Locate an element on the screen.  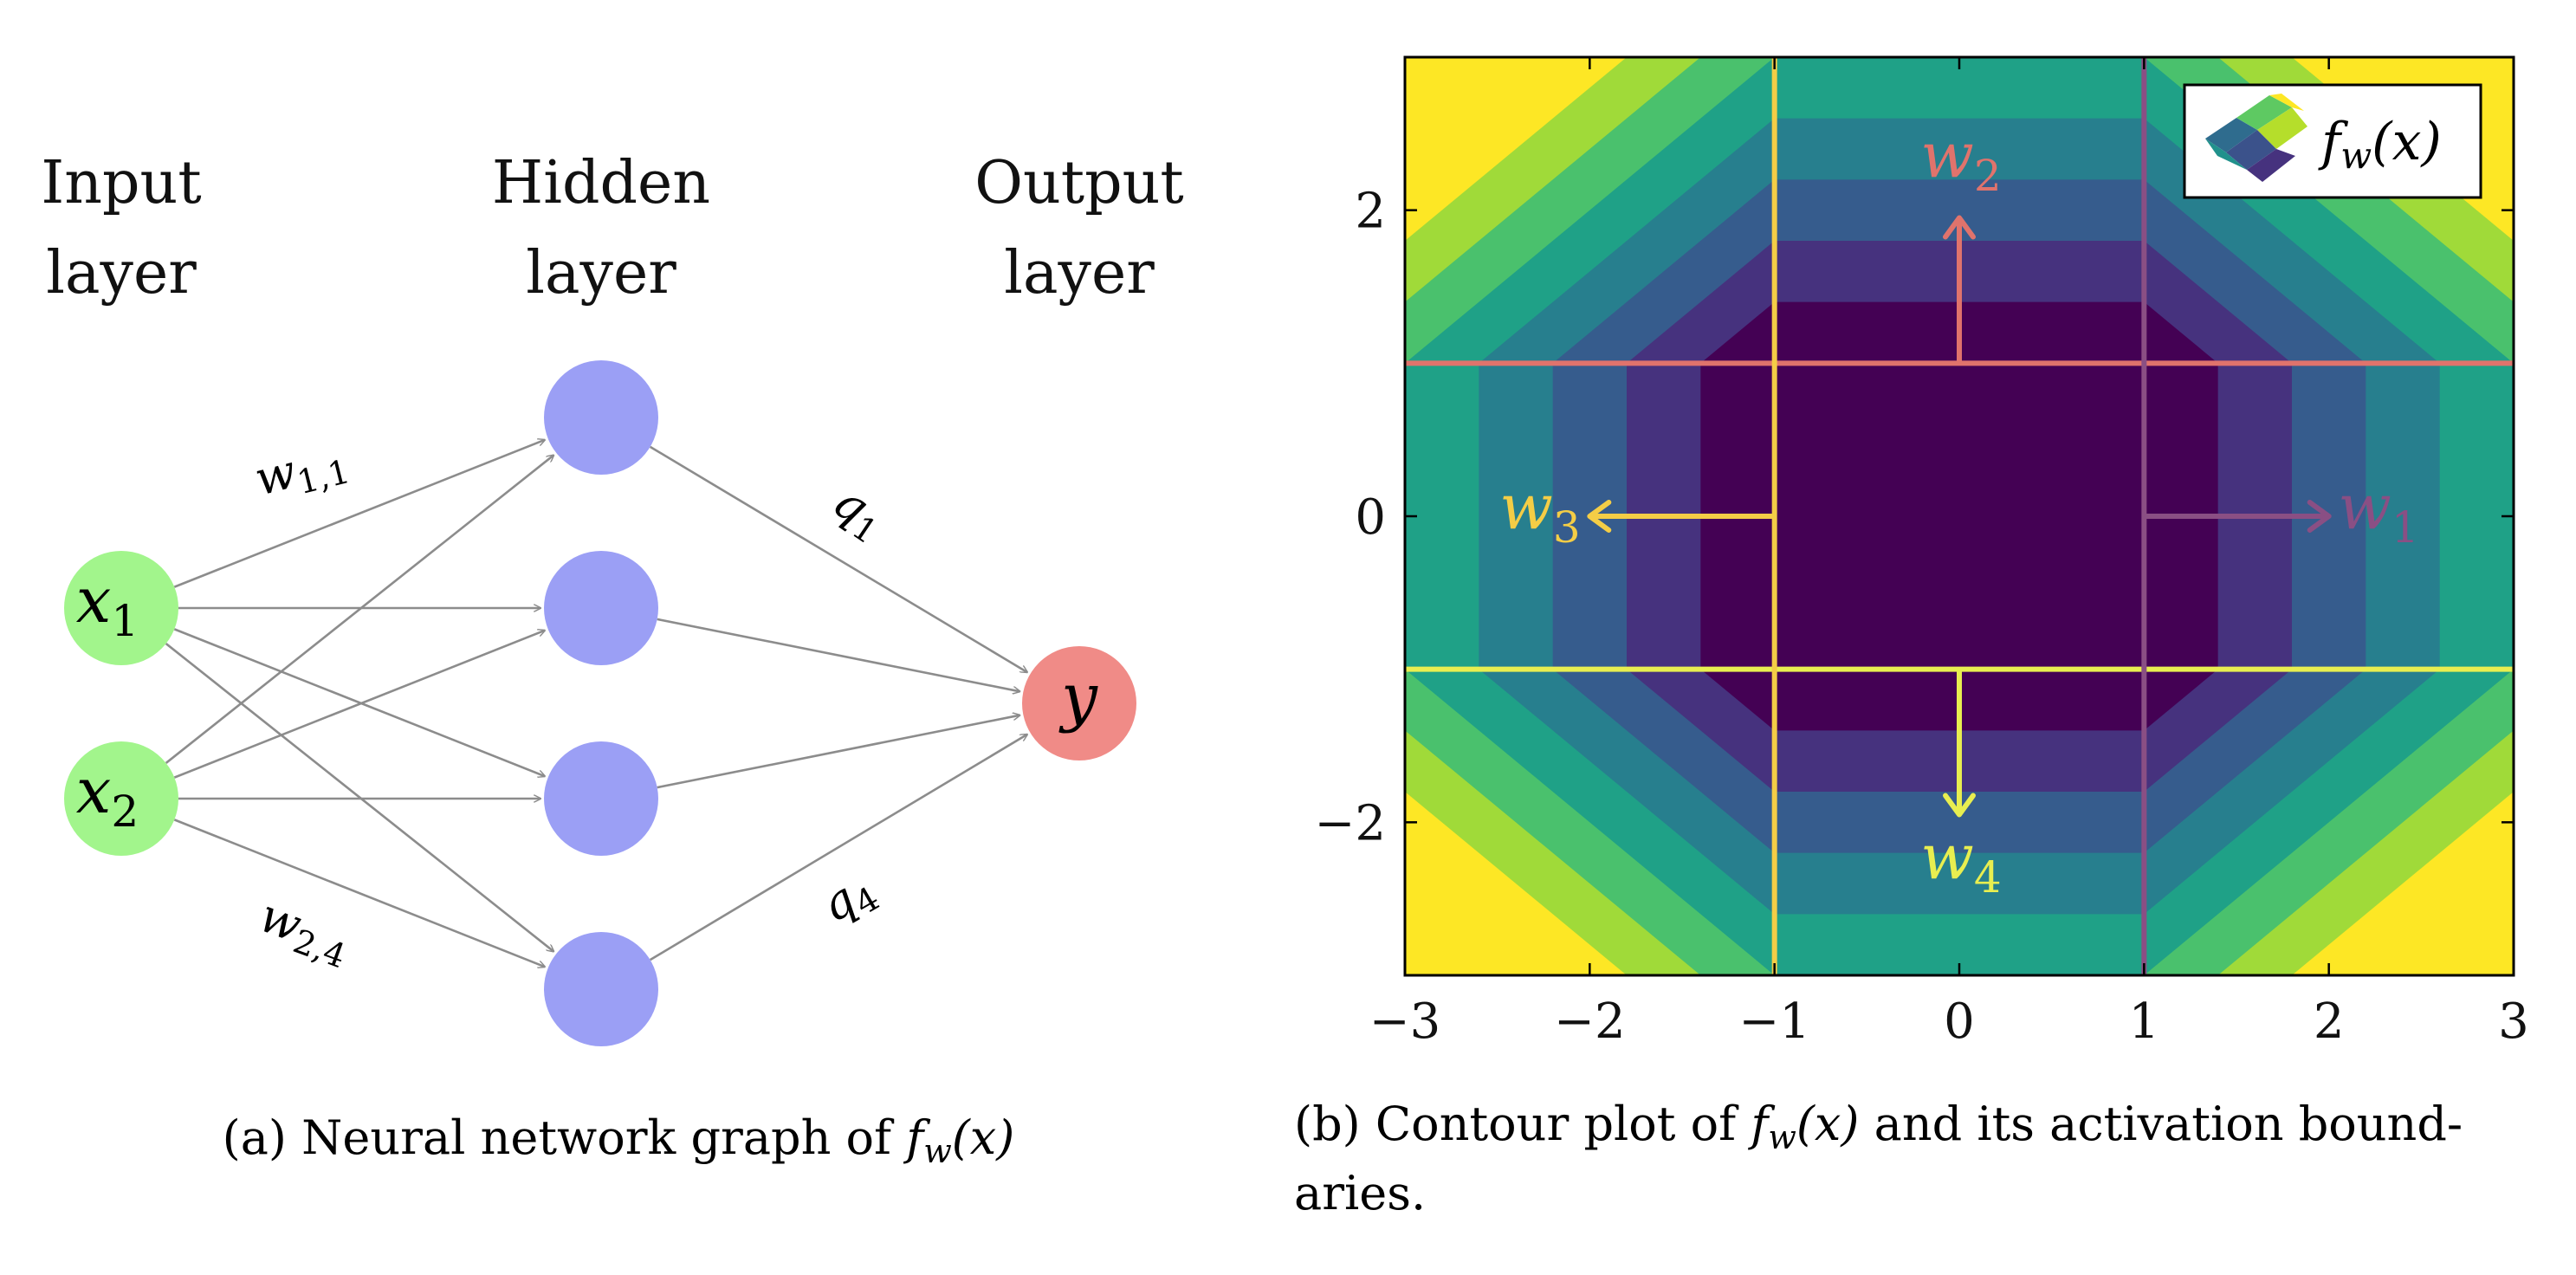
w4-label: w4 is located at coordinates (1960, 861).